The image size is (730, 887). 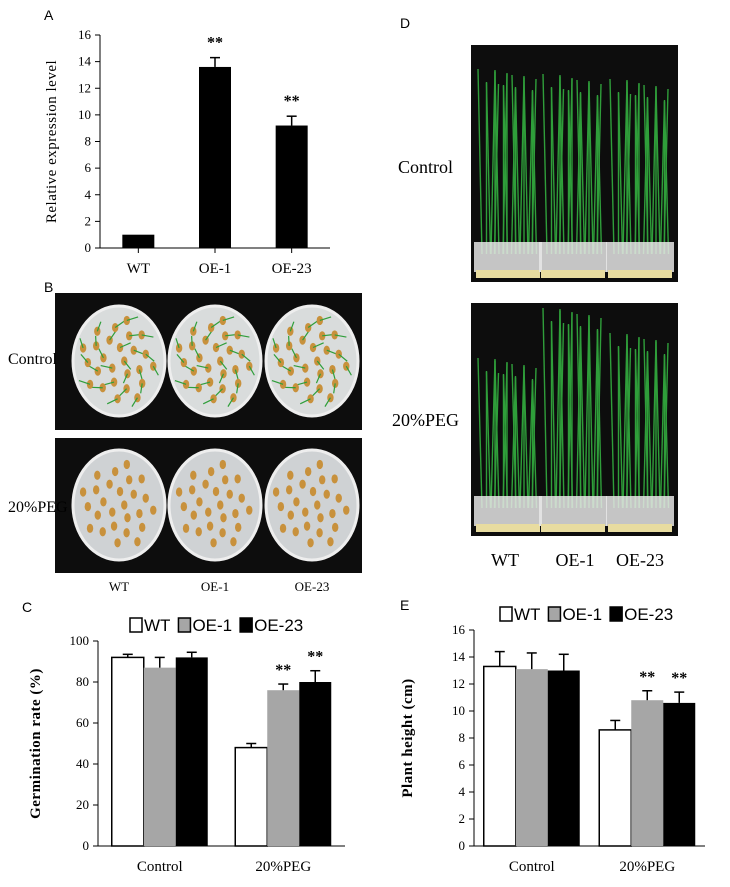 I want to click on panel-c-letter: C, so click(x=27, y=607).